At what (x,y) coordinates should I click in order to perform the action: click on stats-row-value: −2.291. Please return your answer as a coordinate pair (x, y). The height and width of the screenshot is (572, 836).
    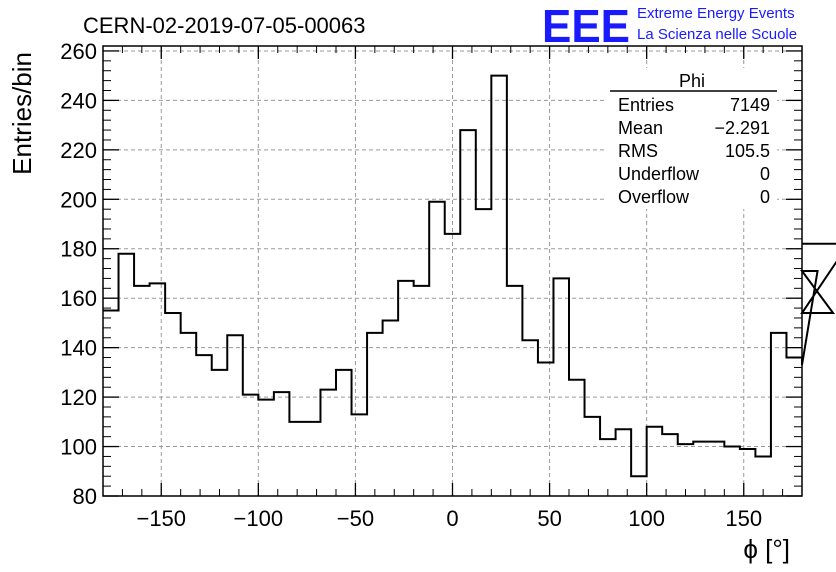
    Looking at the image, I should click on (742, 128).